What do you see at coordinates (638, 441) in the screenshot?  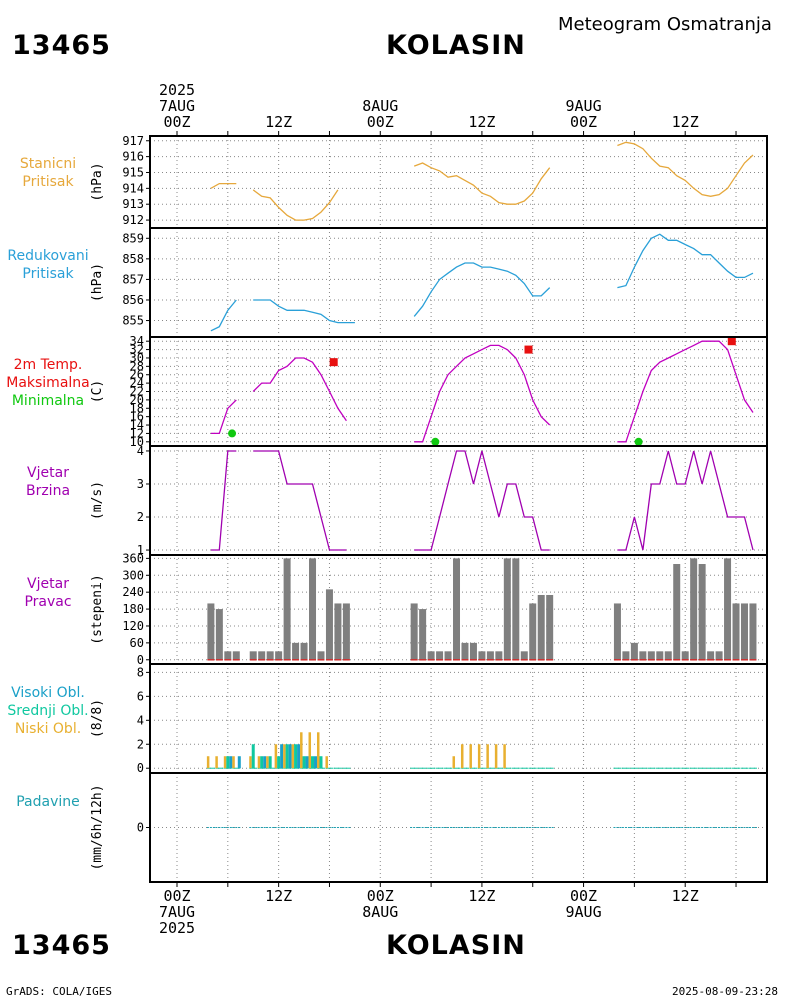 I see `tmin-marker` at bounding box center [638, 441].